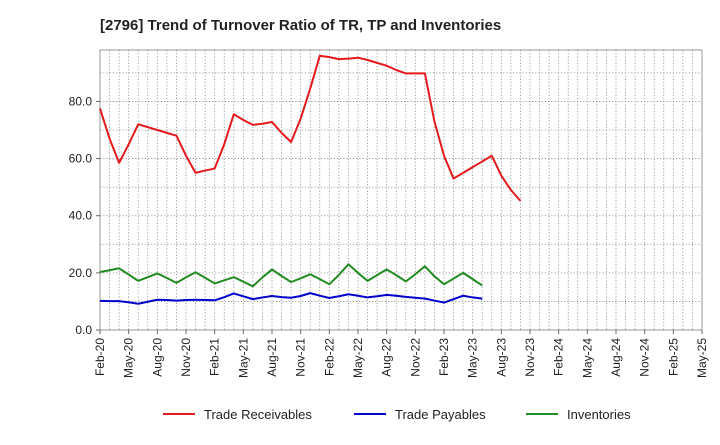 The height and width of the screenshot is (445, 720). What do you see at coordinates (387, 357) in the screenshot?
I see `x-tick-label: Aug-22` at bounding box center [387, 357].